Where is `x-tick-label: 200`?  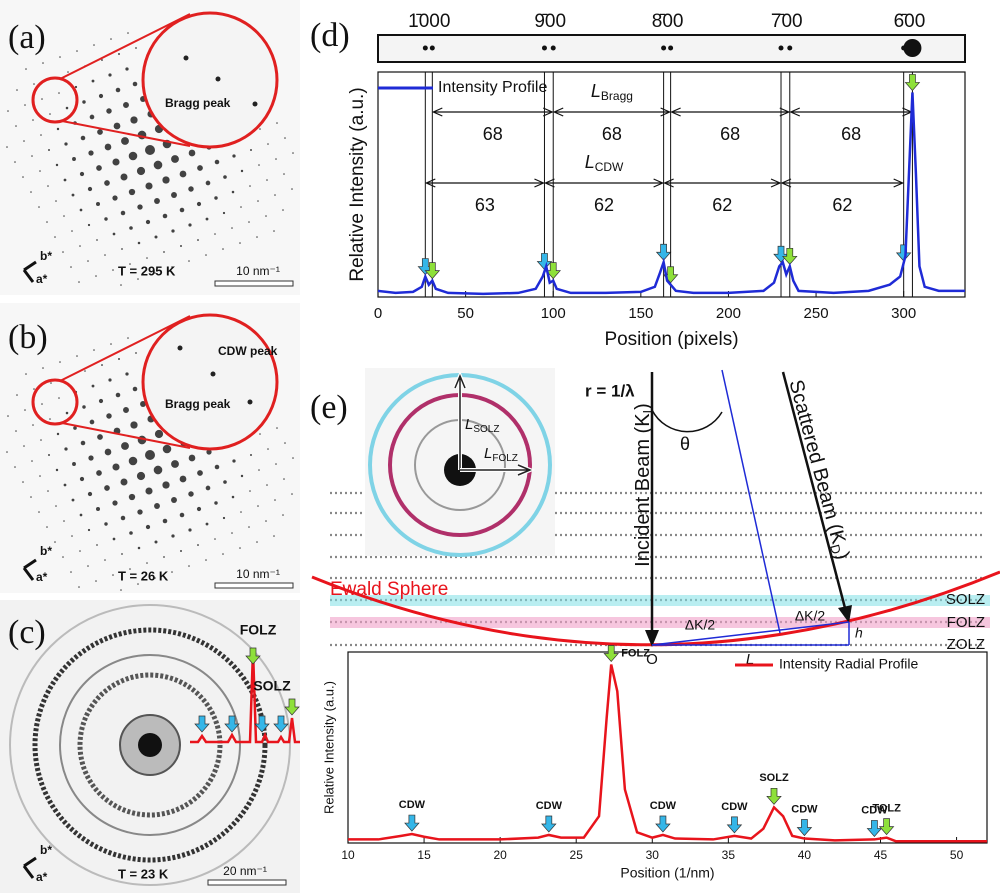
x-tick-label: 200 is located at coordinates (728, 313).